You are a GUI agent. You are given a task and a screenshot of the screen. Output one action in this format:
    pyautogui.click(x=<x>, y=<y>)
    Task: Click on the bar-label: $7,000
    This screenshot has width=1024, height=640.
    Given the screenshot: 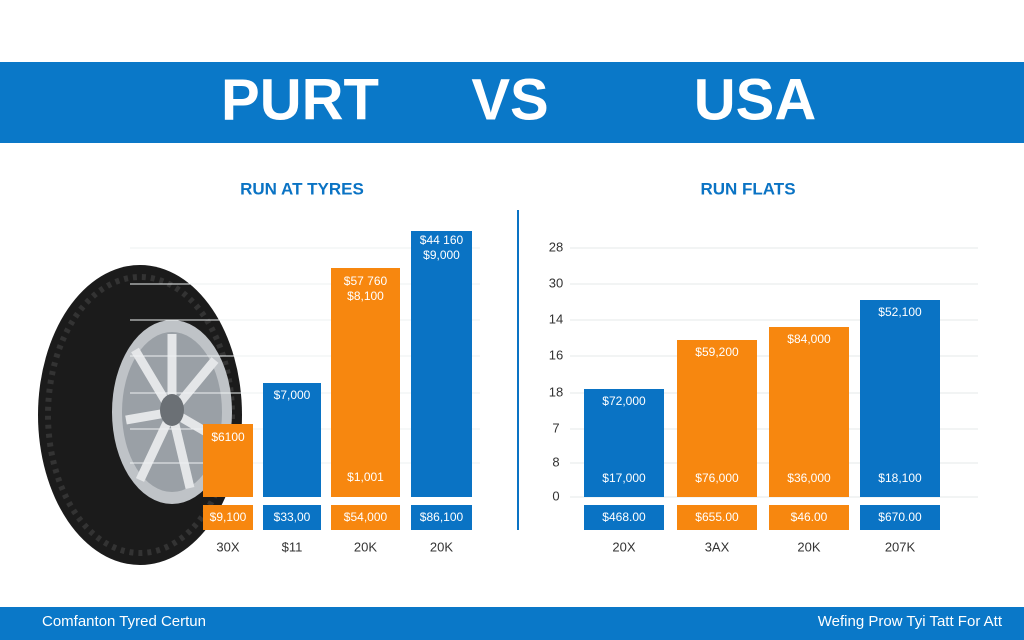 What is the action you would take?
    pyautogui.click(x=292, y=395)
    